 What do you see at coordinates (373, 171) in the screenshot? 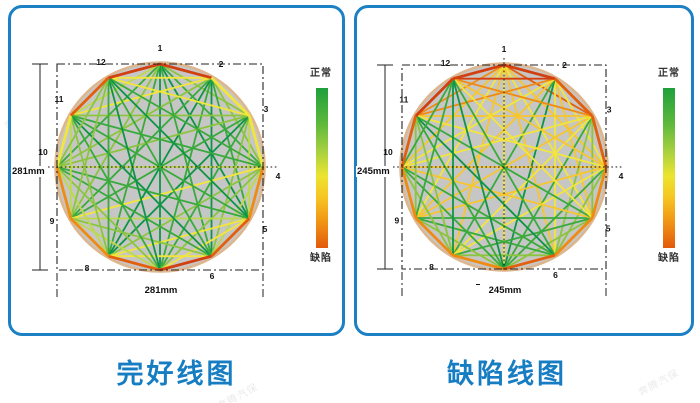
I see `height-dimension-label: 245mm` at bounding box center [373, 171].